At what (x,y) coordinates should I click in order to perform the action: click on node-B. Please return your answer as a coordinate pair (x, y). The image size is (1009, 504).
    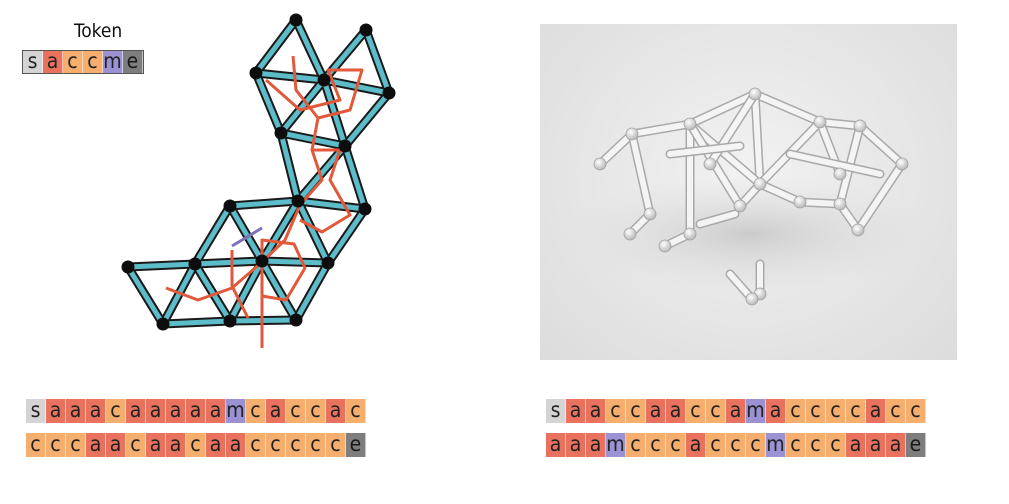
    Looking at the image, I should click on (366, 30).